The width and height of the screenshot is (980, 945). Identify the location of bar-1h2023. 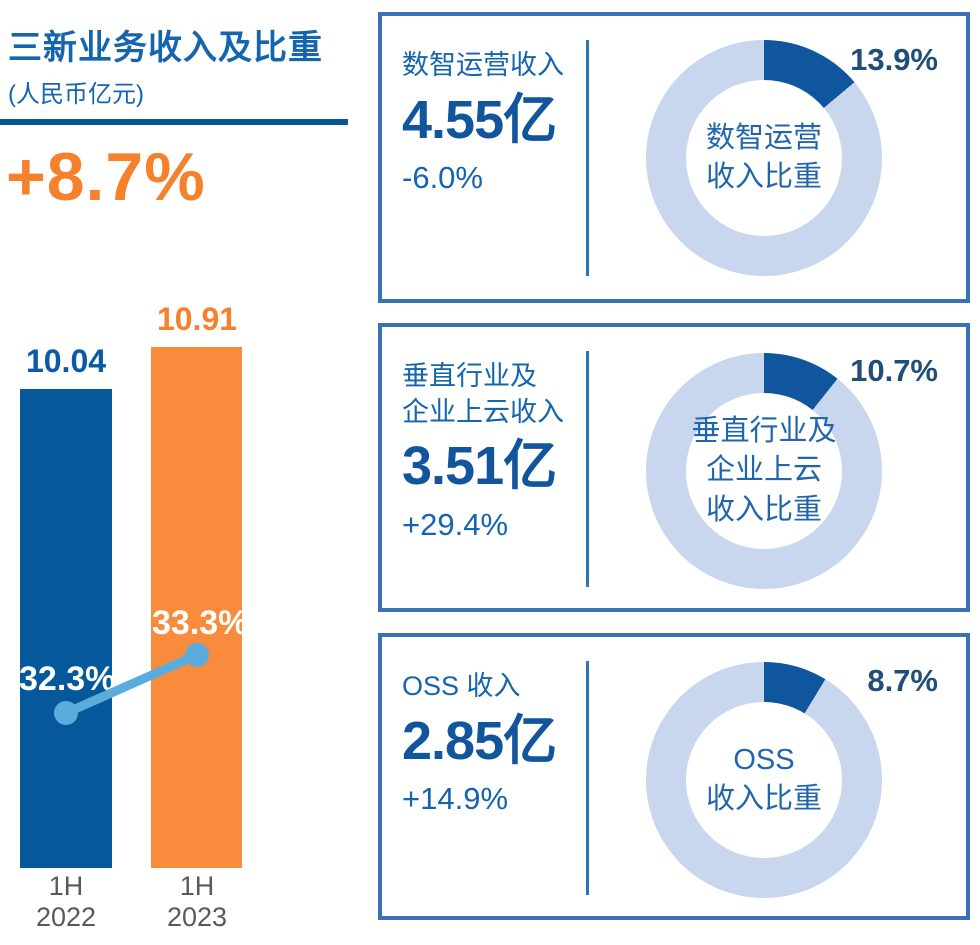
(196, 607).